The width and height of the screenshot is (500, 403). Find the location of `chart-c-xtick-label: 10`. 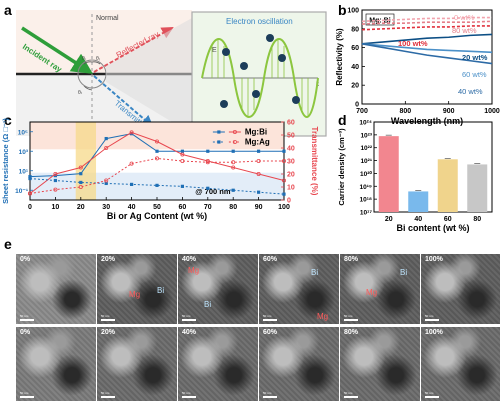

chart-c-xtick-label: 10 is located at coordinates (56, 207).